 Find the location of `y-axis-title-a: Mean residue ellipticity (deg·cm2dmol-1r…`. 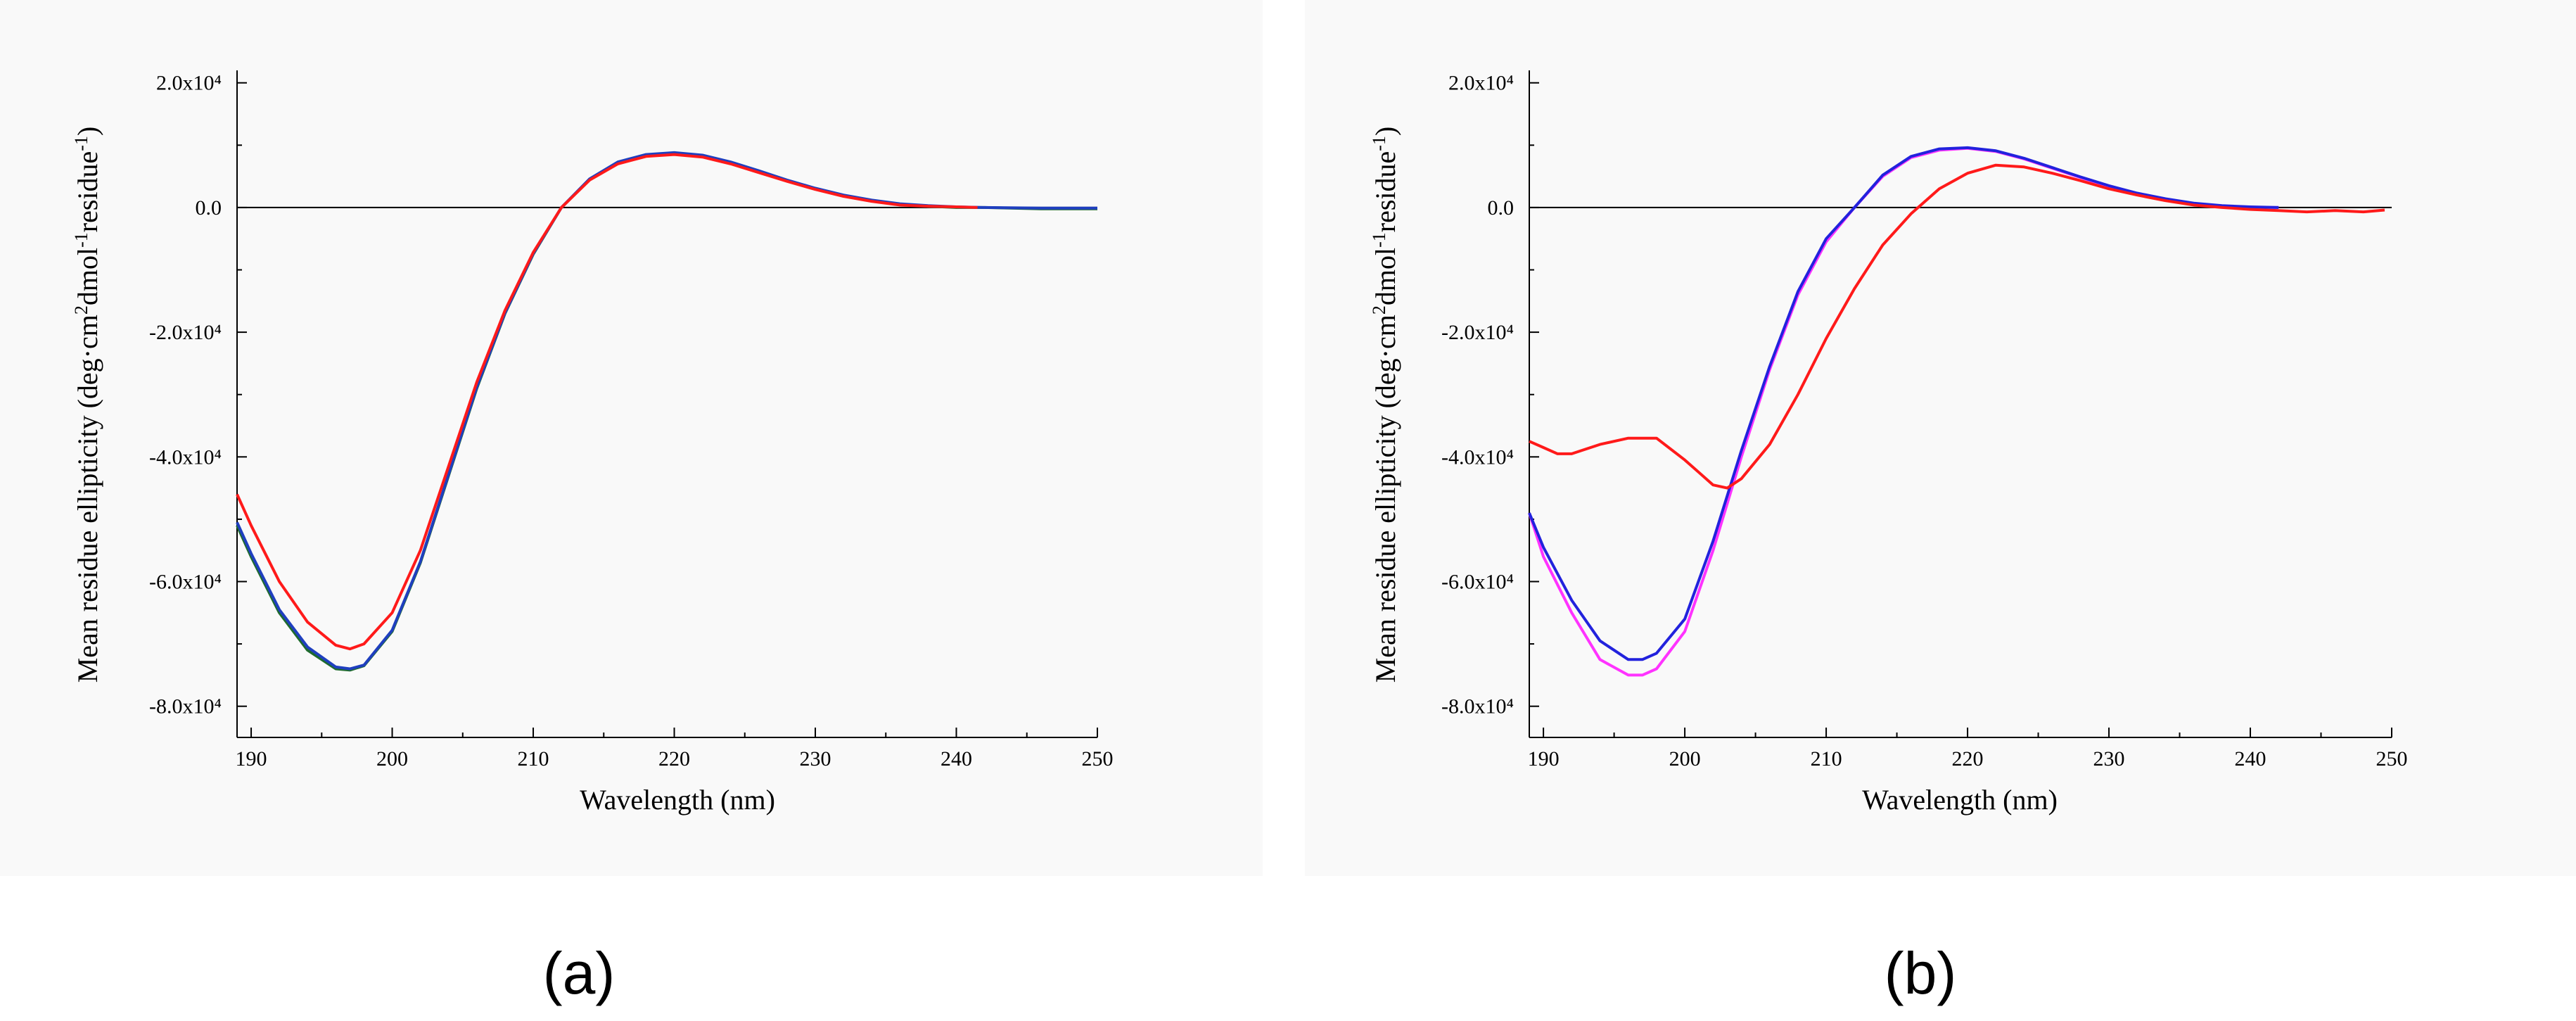

y-axis-title-a: Mean residue ellipticity (deg·cm2dmol-1r… is located at coordinates (87, 405).